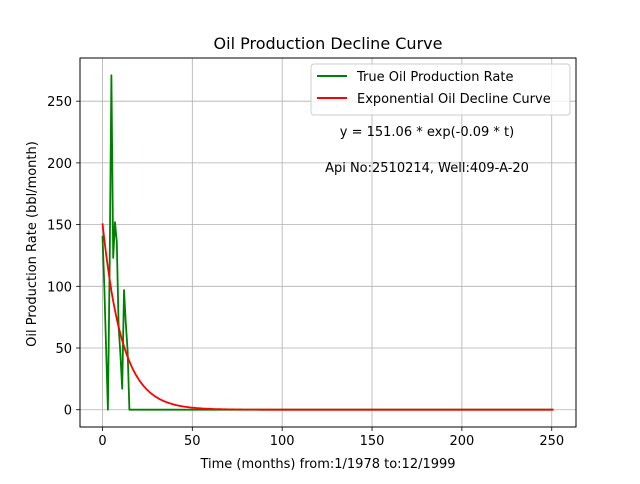 The image size is (640, 484). I want to click on x-axis-label: Time (months) from:1/1978 to:12/1999, so click(327, 464).